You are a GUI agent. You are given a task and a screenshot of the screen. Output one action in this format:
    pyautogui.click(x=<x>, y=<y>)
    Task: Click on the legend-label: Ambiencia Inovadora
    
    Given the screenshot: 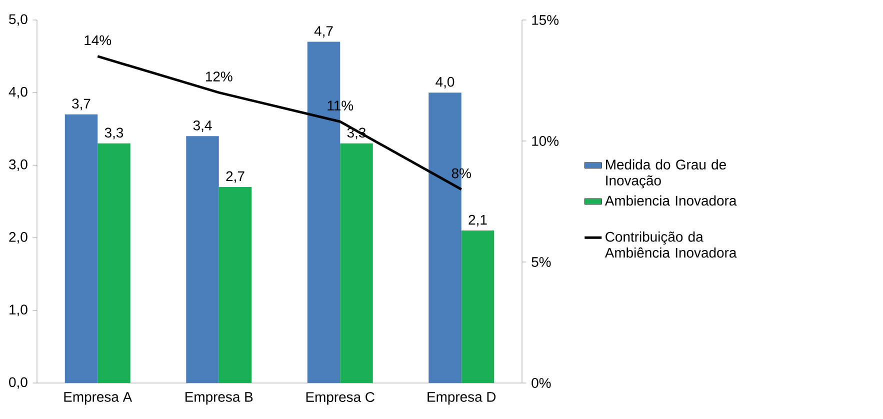 What is the action you would take?
    pyautogui.click(x=670, y=200)
    